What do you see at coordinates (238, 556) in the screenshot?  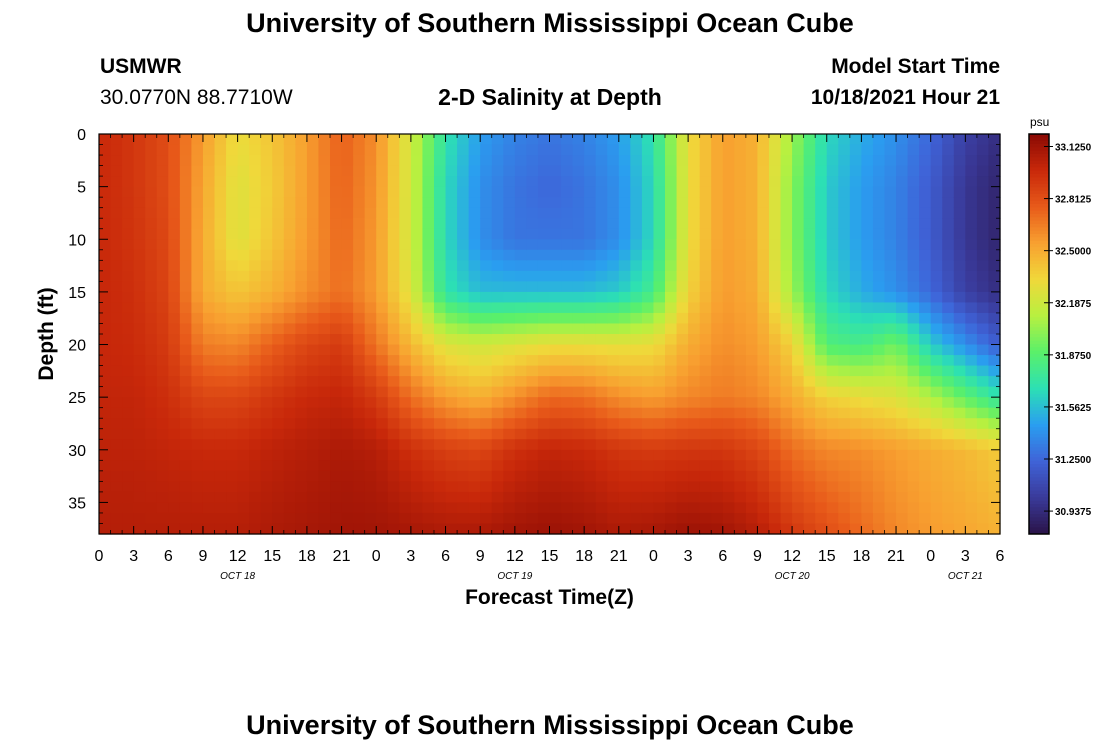 I see `x-tick-label: 12` at bounding box center [238, 556].